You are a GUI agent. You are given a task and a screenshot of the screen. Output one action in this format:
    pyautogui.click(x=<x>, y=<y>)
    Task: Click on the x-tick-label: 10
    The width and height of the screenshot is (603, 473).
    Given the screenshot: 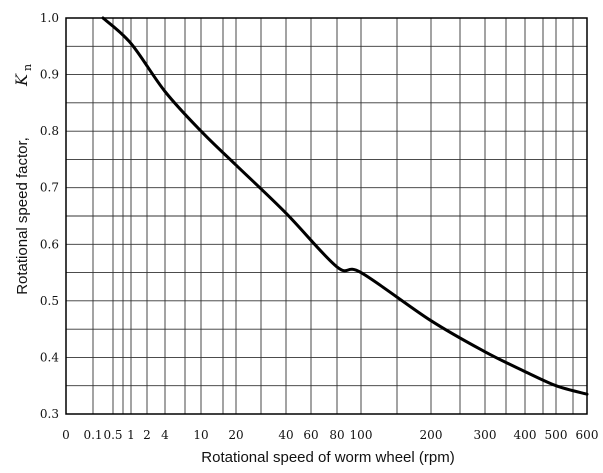 What is the action you would take?
    pyautogui.click(x=200, y=435)
    